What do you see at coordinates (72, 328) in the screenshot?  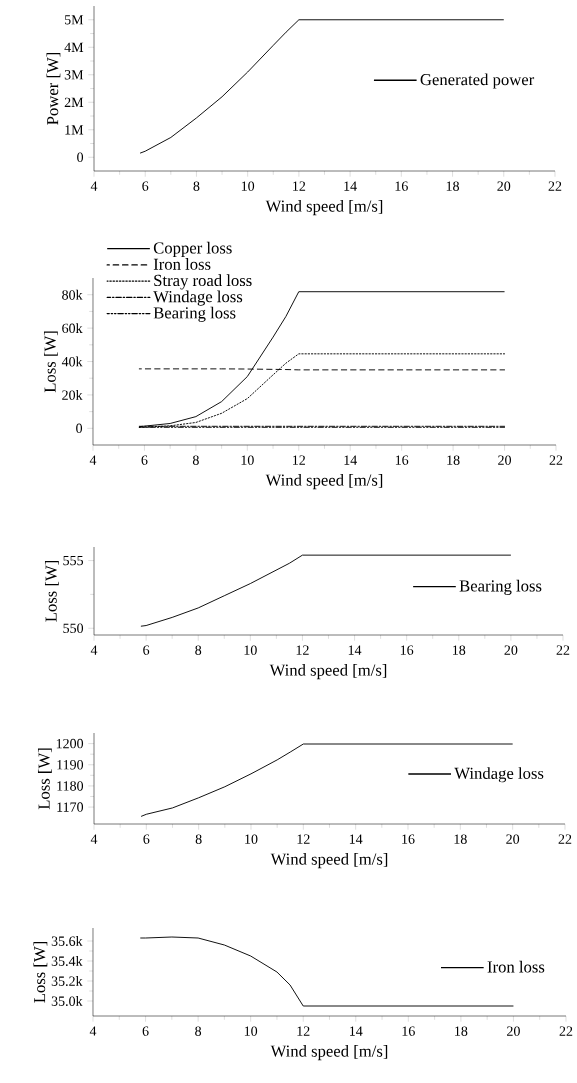 I see `y-tick-label: 60k` at bounding box center [72, 328].